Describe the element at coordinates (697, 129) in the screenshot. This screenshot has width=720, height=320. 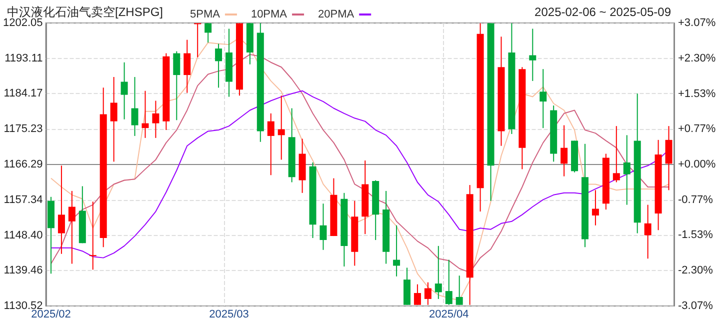
I see `y2-tick-label: +0.77%` at that location.